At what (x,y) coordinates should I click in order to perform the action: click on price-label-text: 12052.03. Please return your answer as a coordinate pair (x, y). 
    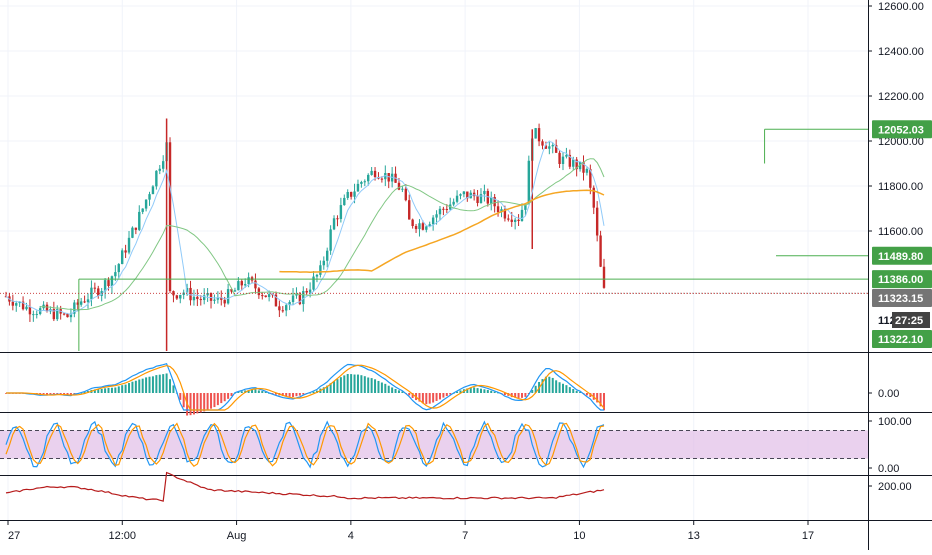
    Looking at the image, I should click on (901, 130).